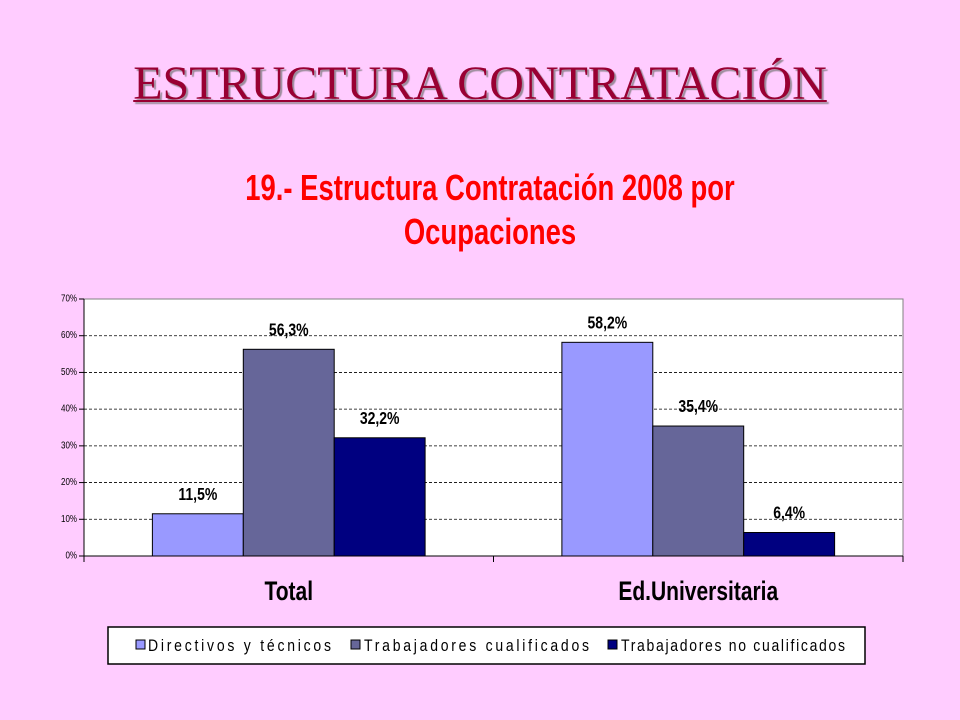 The image size is (960, 720). What do you see at coordinates (608, 323) in the screenshot?
I see `data-label: 58,2%` at bounding box center [608, 323].